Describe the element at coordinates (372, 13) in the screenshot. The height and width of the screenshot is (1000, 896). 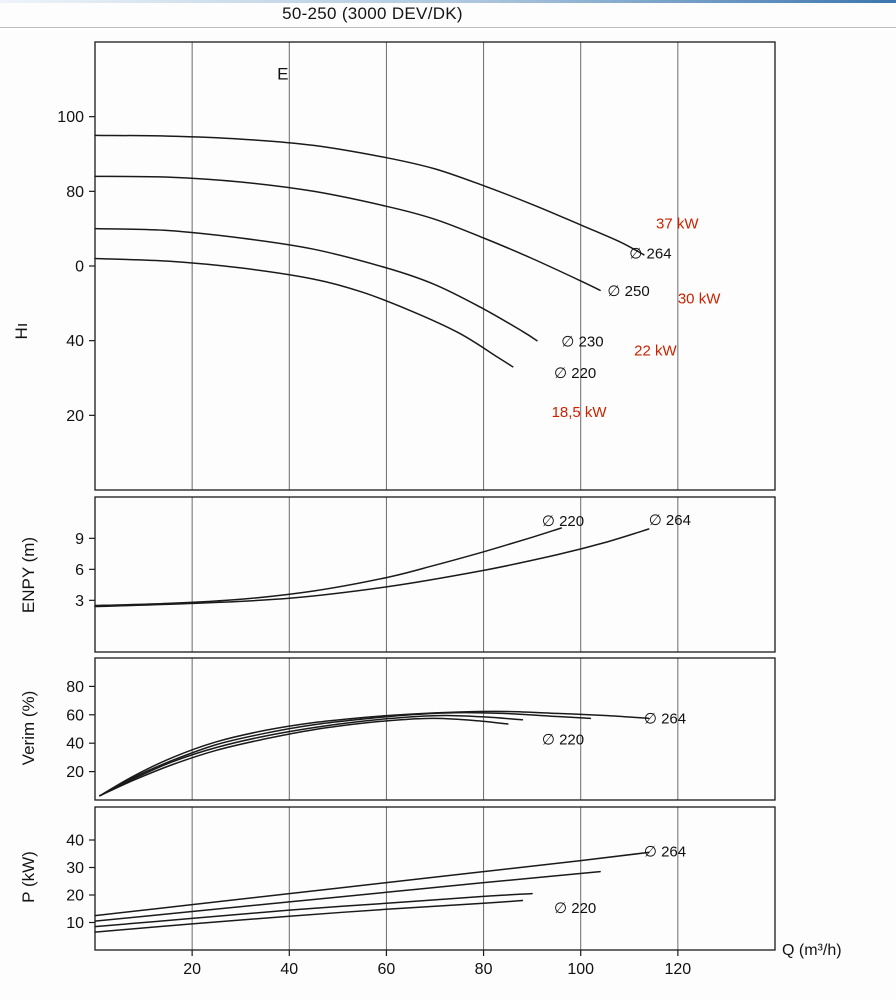
I see `chart-title: 50-250 (3000 DEV/DK)` at that location.